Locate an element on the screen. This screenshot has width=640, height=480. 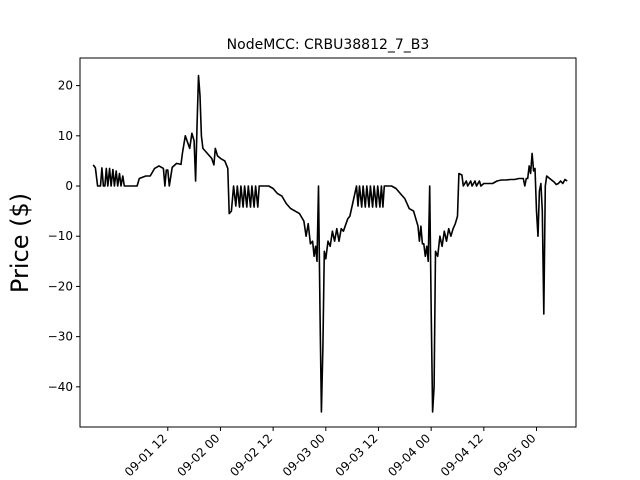
y-axis: 20 10 0 −10 −20 −30 −40 is located at coordinates (64, 236).